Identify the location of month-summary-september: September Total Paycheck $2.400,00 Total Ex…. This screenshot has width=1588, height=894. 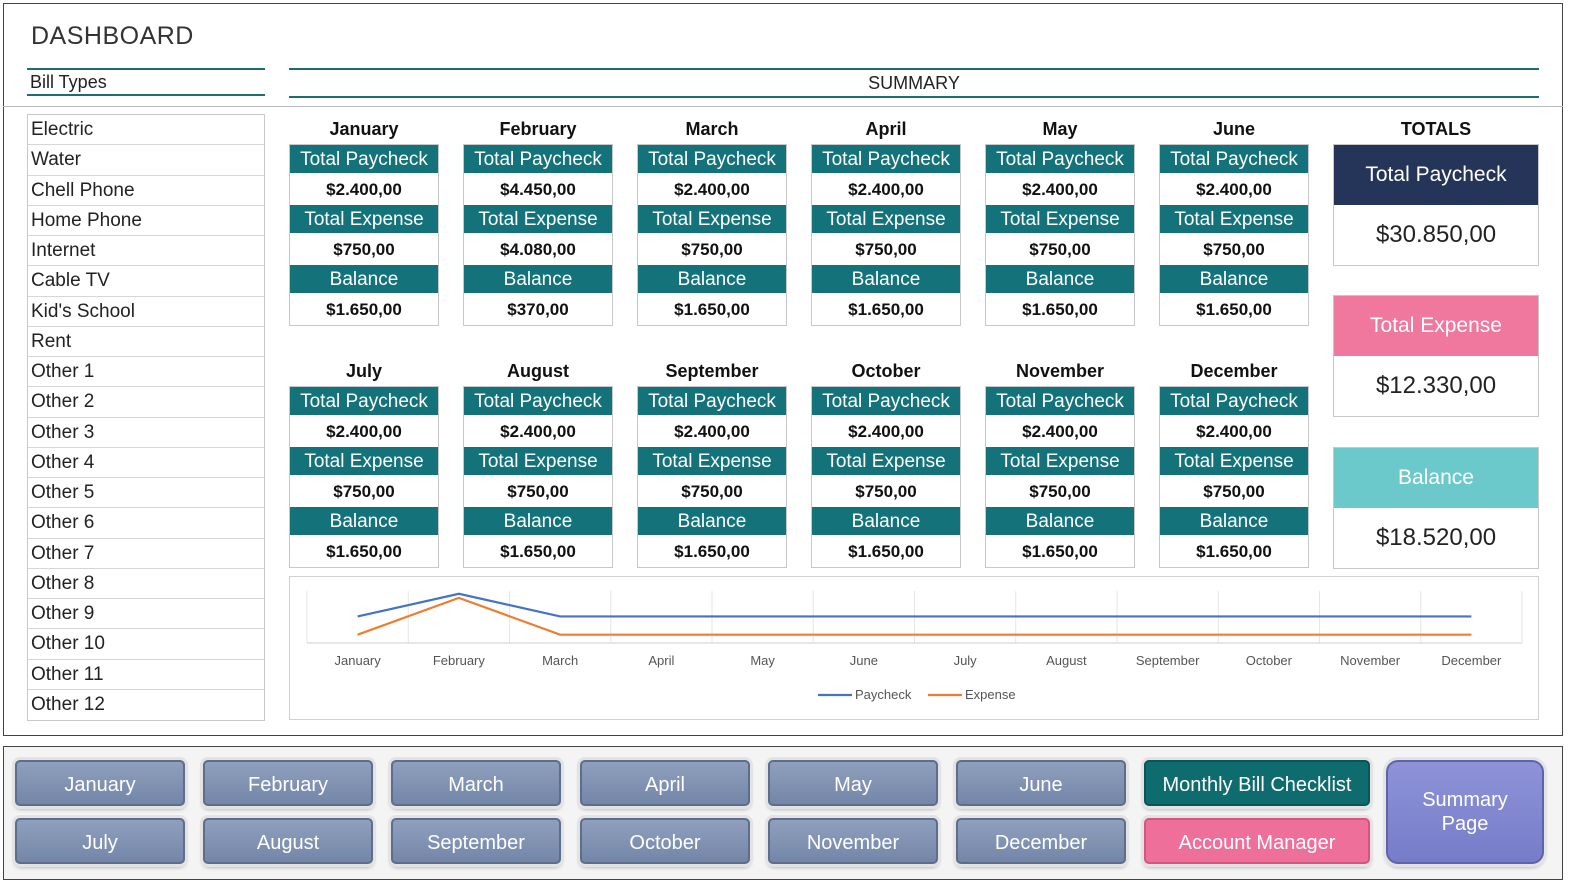
(712, 462).